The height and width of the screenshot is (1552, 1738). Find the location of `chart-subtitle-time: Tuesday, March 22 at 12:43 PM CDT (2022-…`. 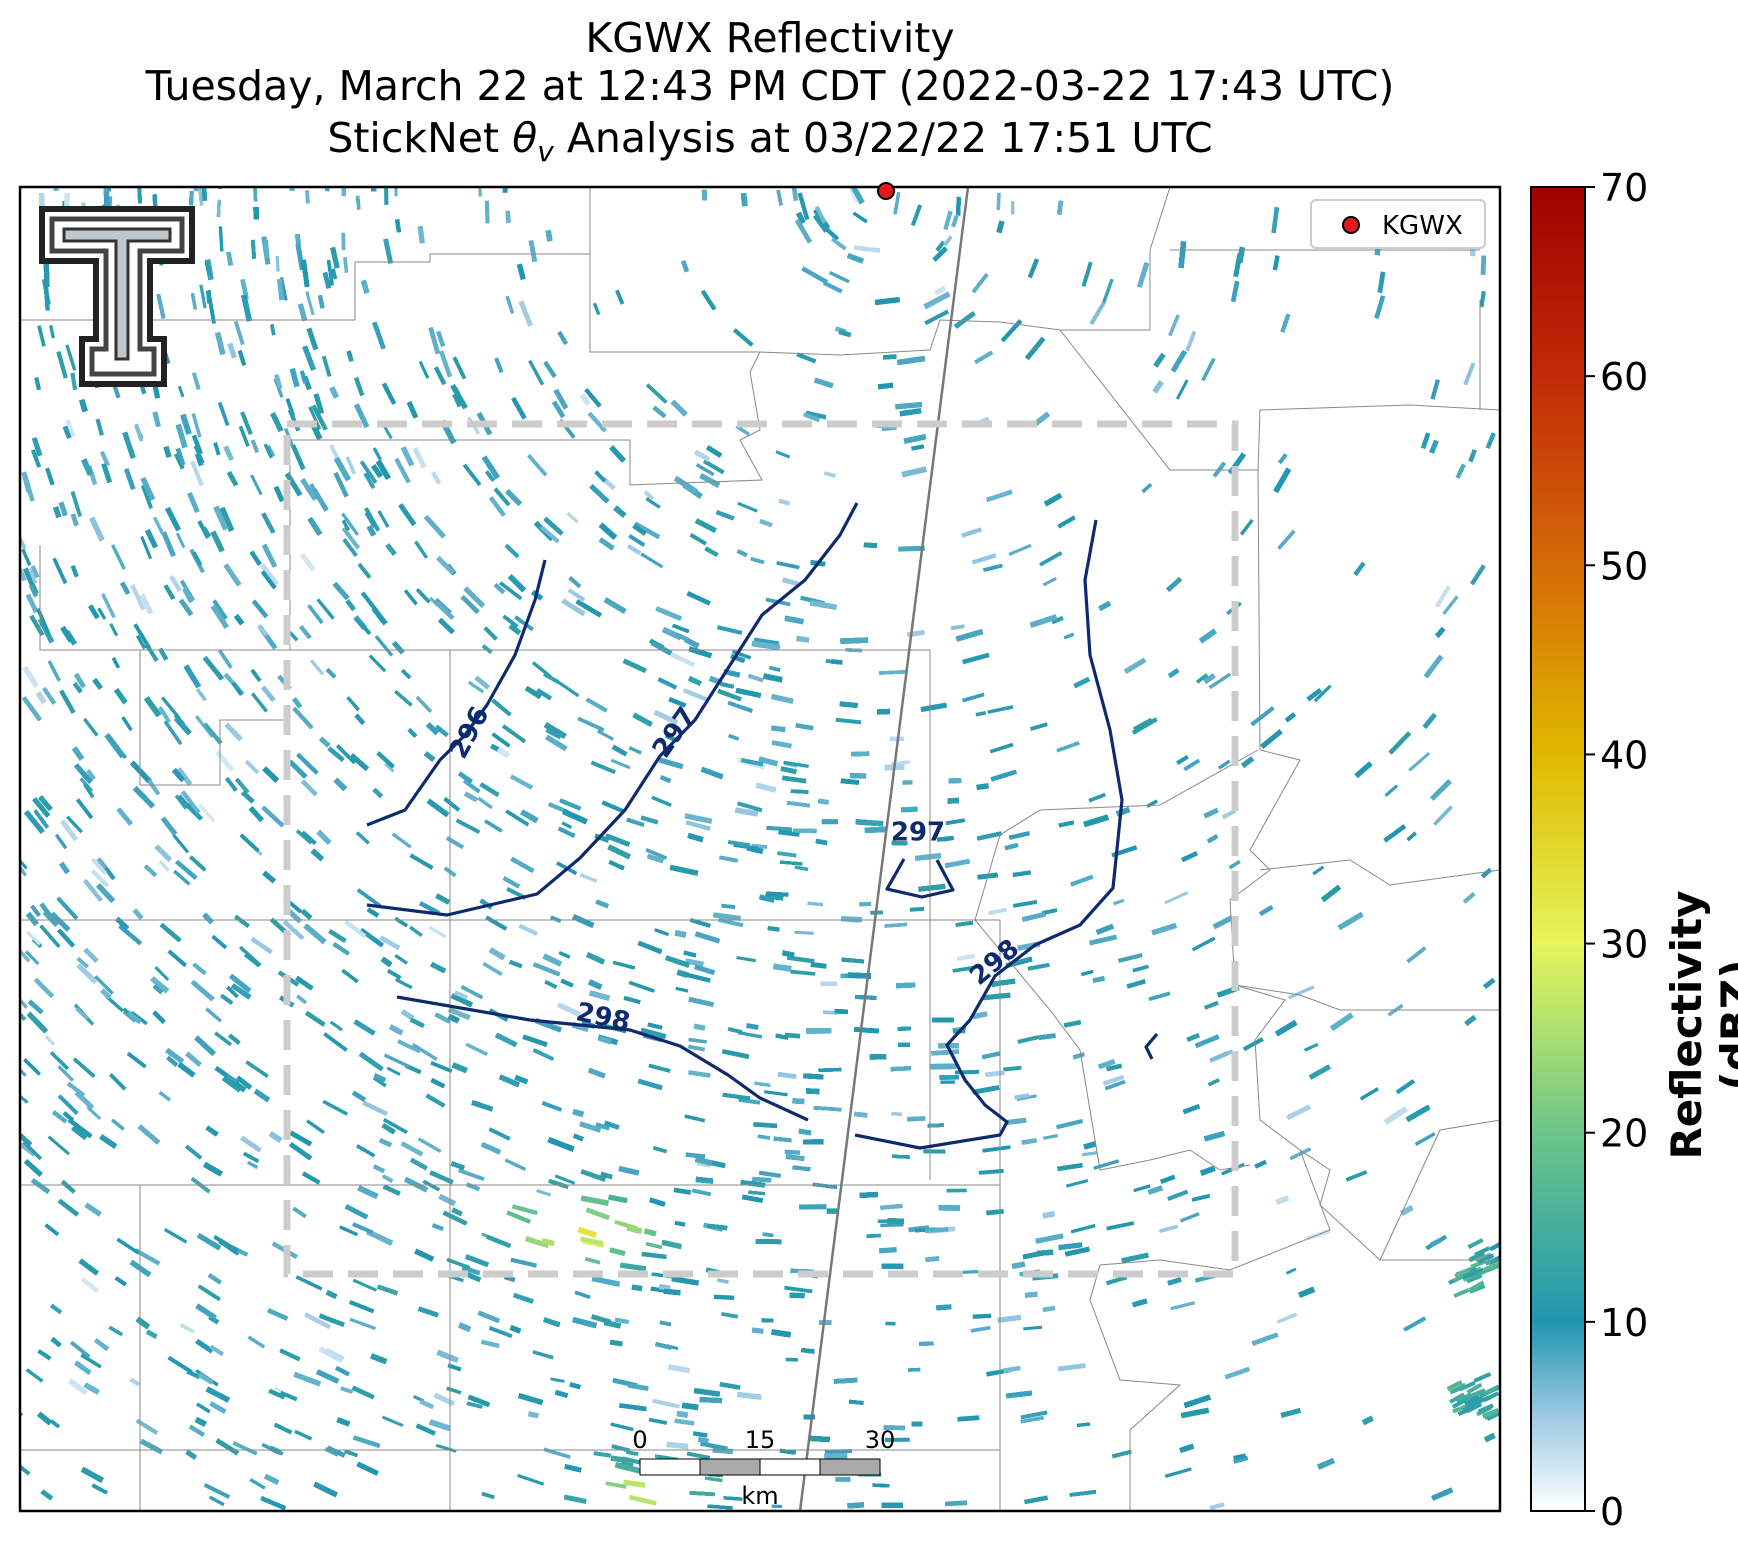

chart-subtitle-time: Tuesday, March 22 at 12:43 PM CDT (2022-… is located at coordinates (770, 86).